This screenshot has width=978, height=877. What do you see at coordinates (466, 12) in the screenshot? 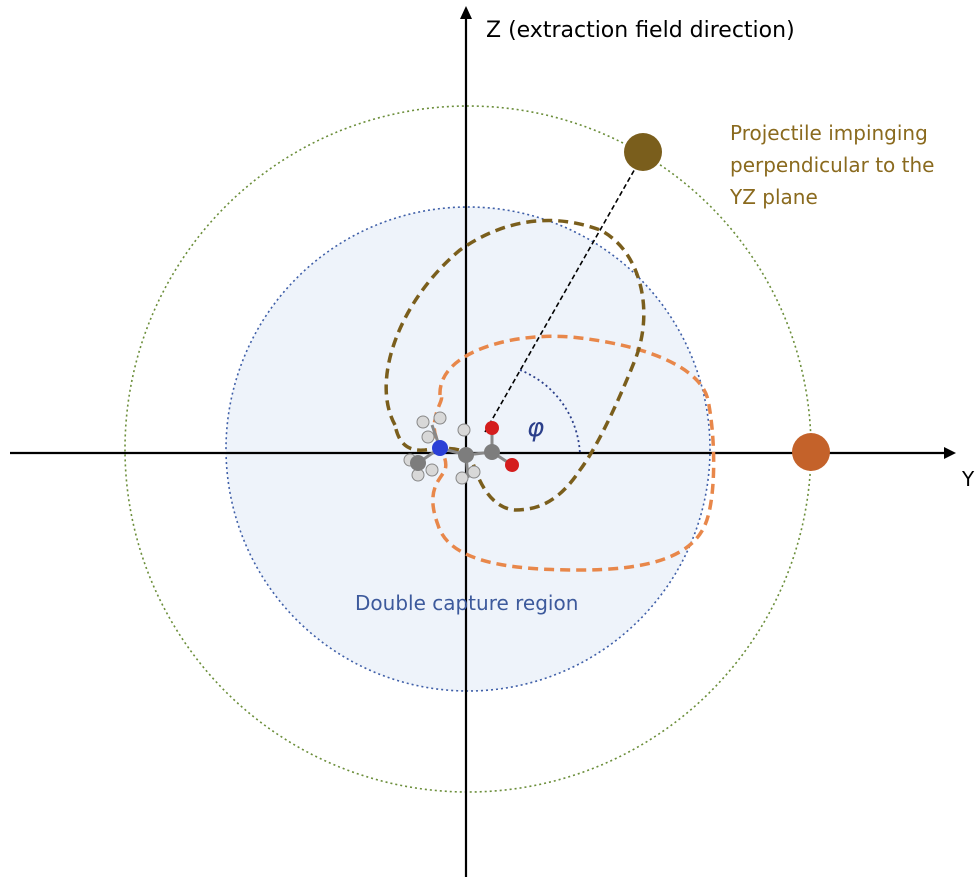
I see `z-axis-arrowhead` at bounding box center [466, 12].